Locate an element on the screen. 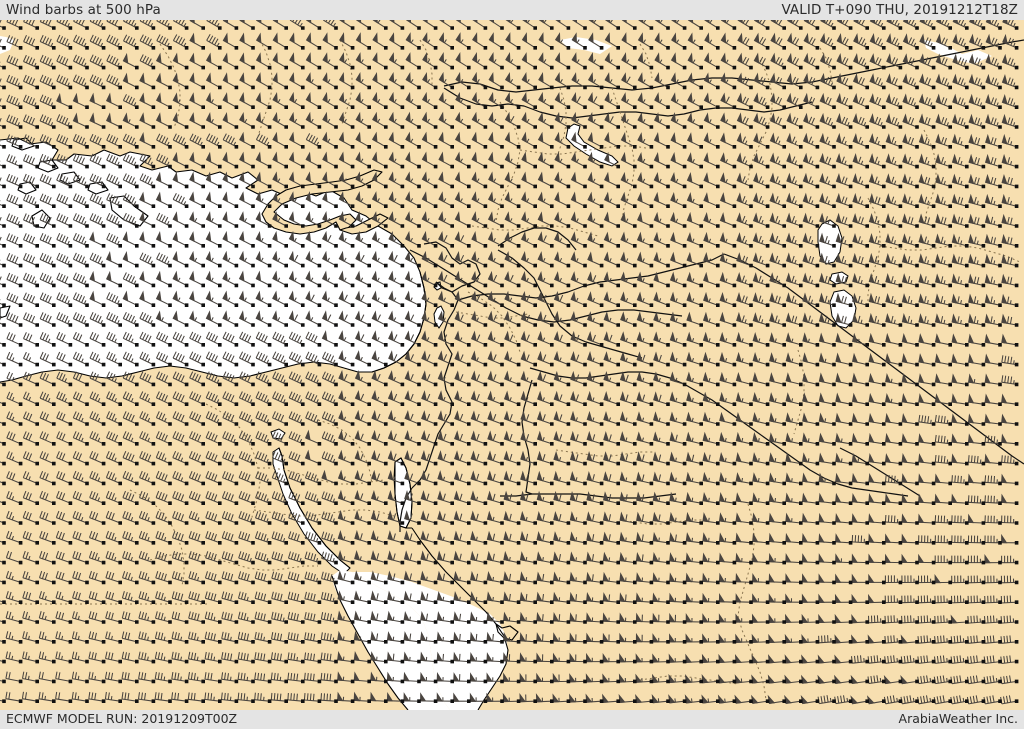 Image resolution: width=1024 pixels, height=729 pixels. page-title: Wind barbs at 500 hPa is located at coordinates (83, 10).